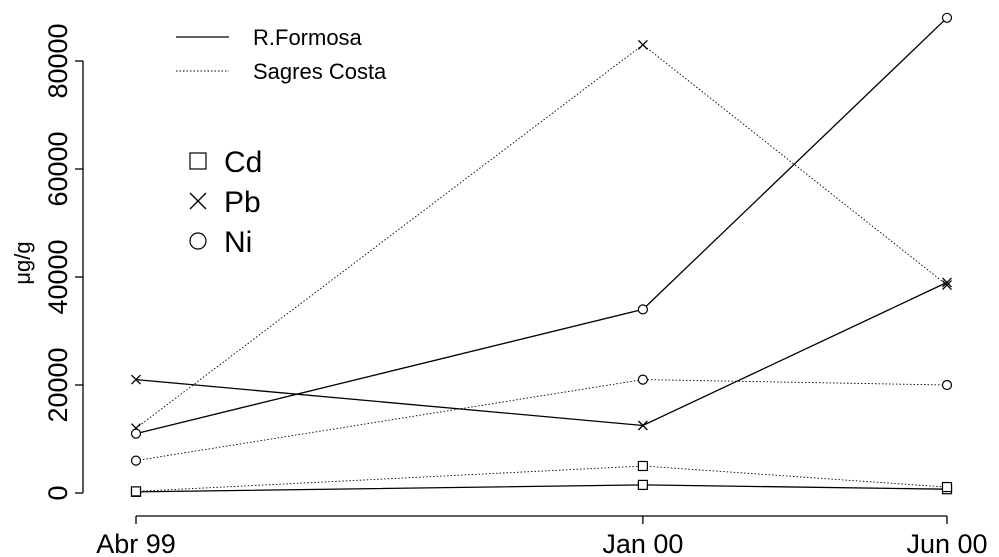  What do you see at coordinates (946, 543) in the screenshot?
I see `x-tick-label: Jun 00` at bounding box center [946, 543].